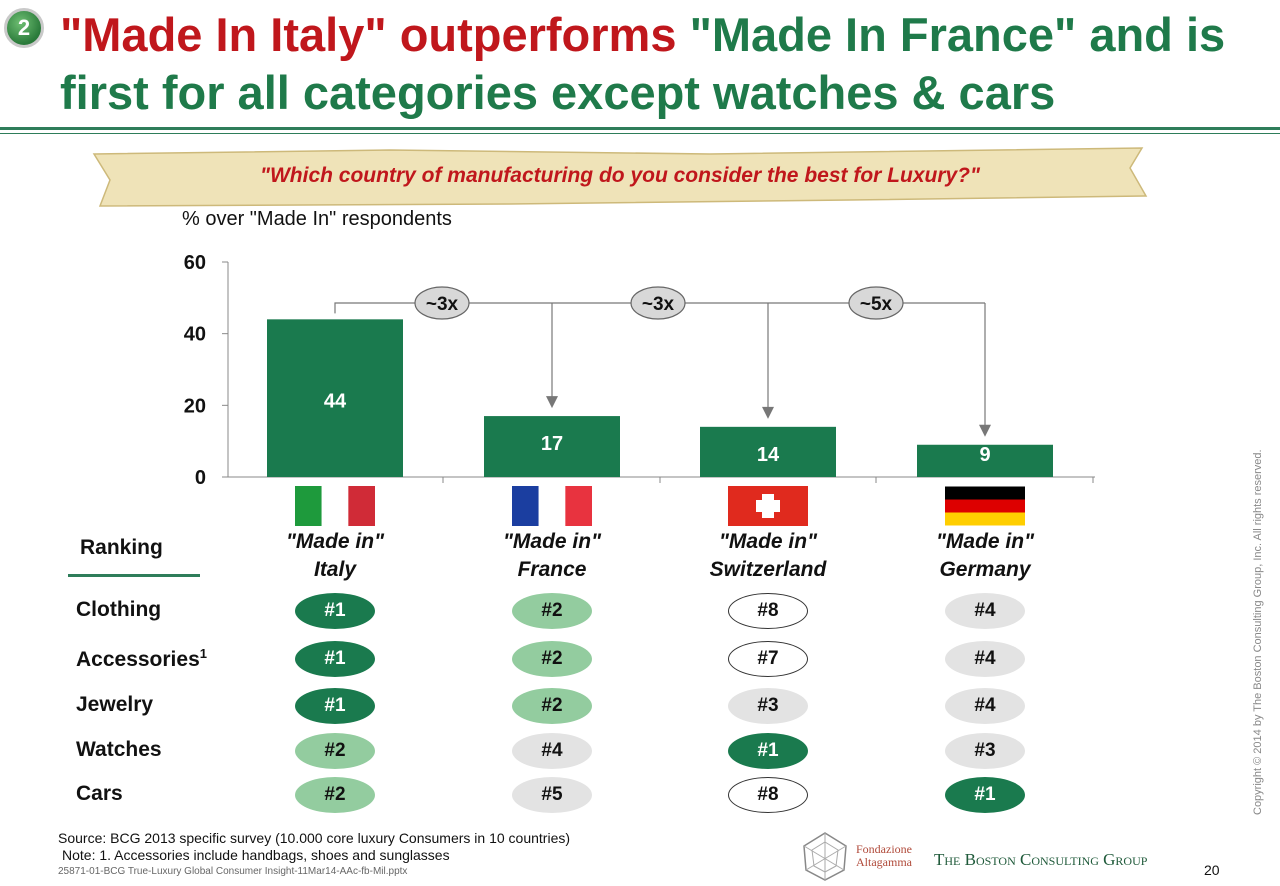 The image size is (1280, 886). Describe the element at coordinates (24, 28) in the screenshot. I see `section-number-badge: 2` at that location.